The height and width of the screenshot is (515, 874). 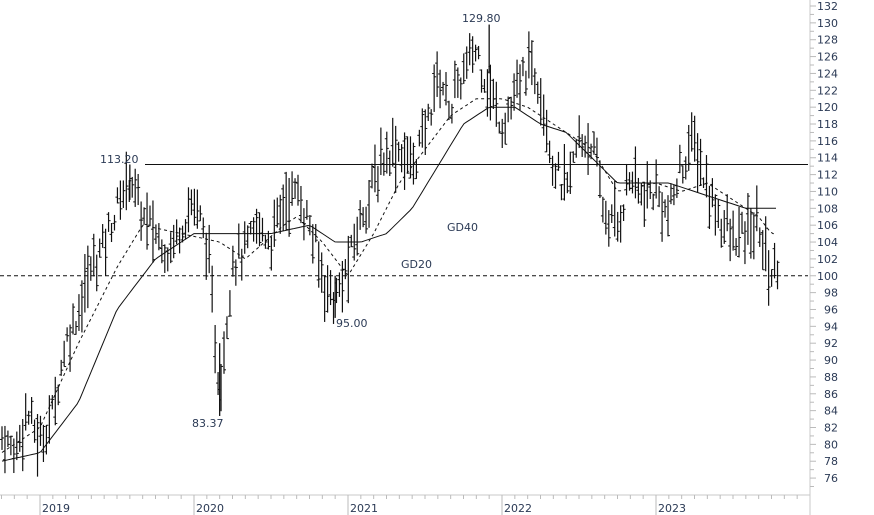 I want to click on y-tick-label: 106, so click(x=827, y=225).